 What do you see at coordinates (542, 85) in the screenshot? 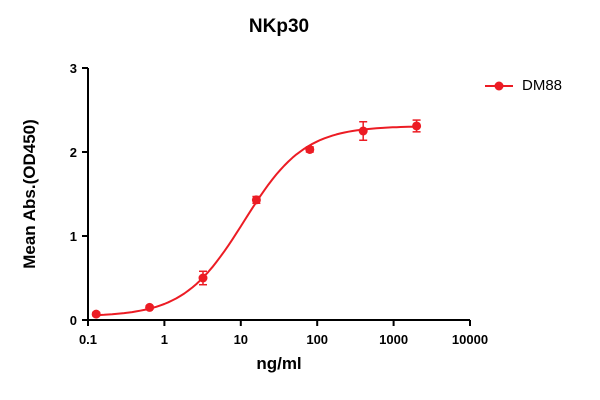
I see `legend-series-label: DM88` at bounding box center [542, 85].